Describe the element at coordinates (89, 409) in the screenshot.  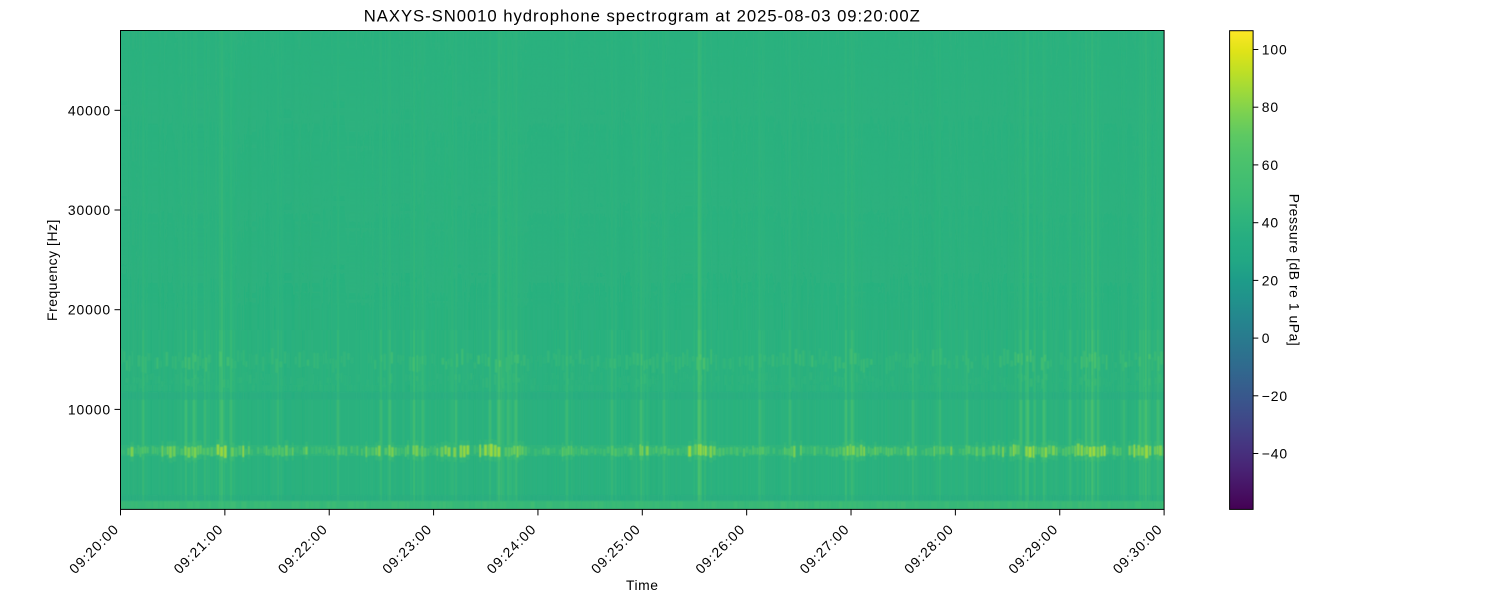
I see `svg-text: 10000` at that location.